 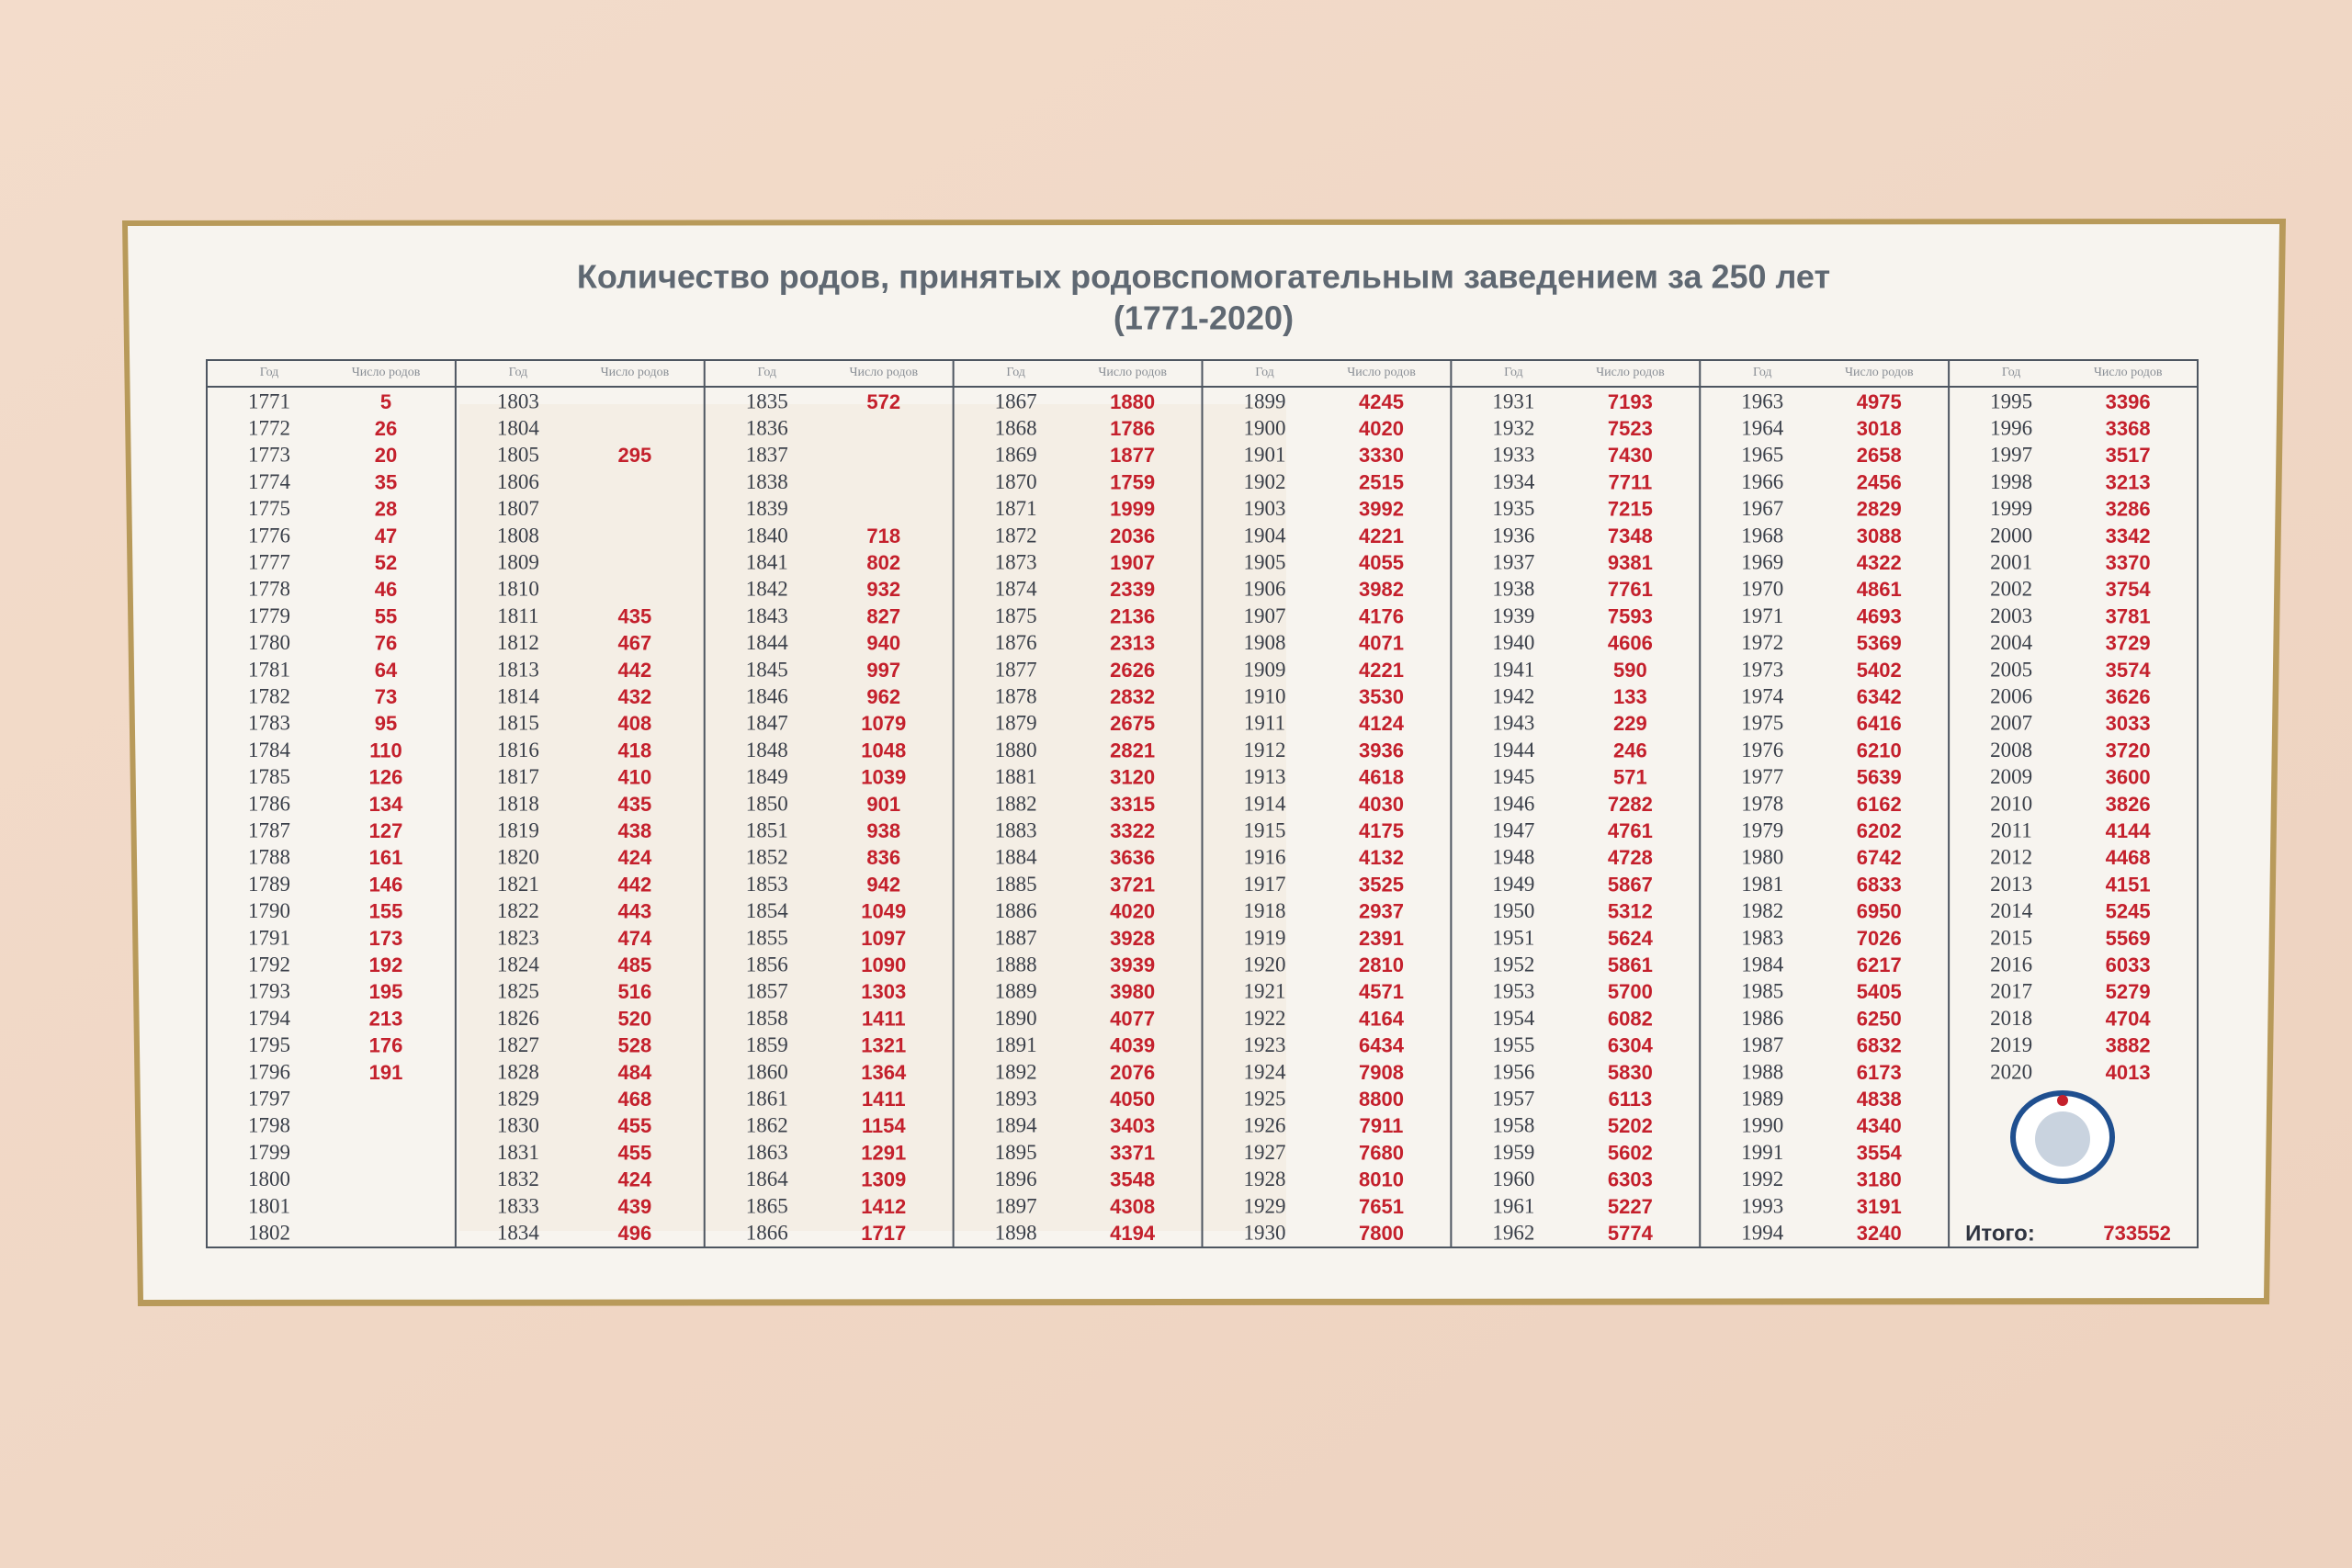 What do you see at coordinates (1381, 616) in the screenshot?
I see `count-cell: 4176` at bounding box center [1381, 616].